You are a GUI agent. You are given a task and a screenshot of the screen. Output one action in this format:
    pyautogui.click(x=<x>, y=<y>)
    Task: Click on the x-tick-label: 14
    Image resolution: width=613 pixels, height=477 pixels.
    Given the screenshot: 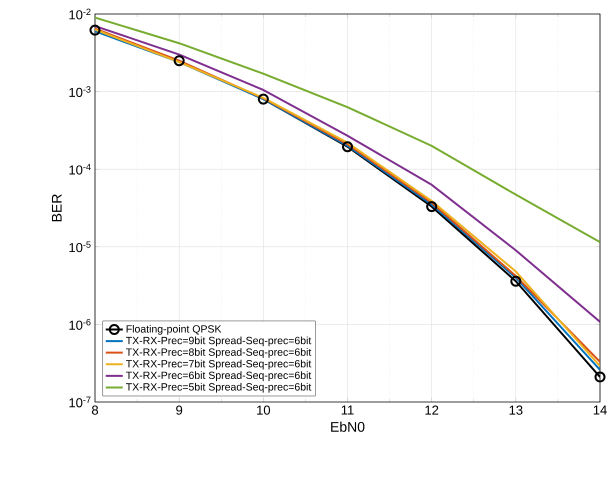 What is the action you would take?
    pyautogui.click(x=600, y=410)
    